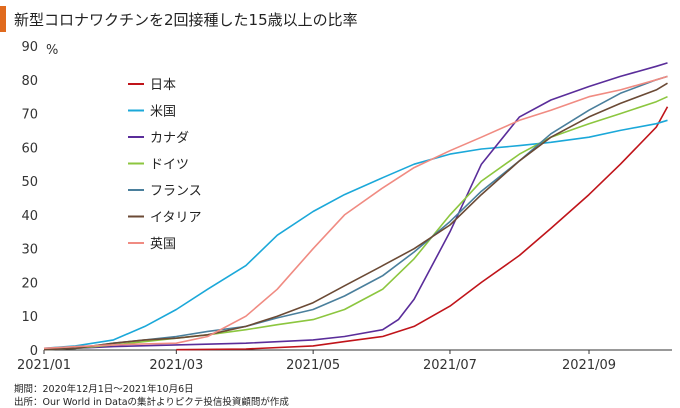  What do you see at coordinates (163, 112) in the screenshot?
I see `legend-label: 米国` at bounding box center [163, 112].